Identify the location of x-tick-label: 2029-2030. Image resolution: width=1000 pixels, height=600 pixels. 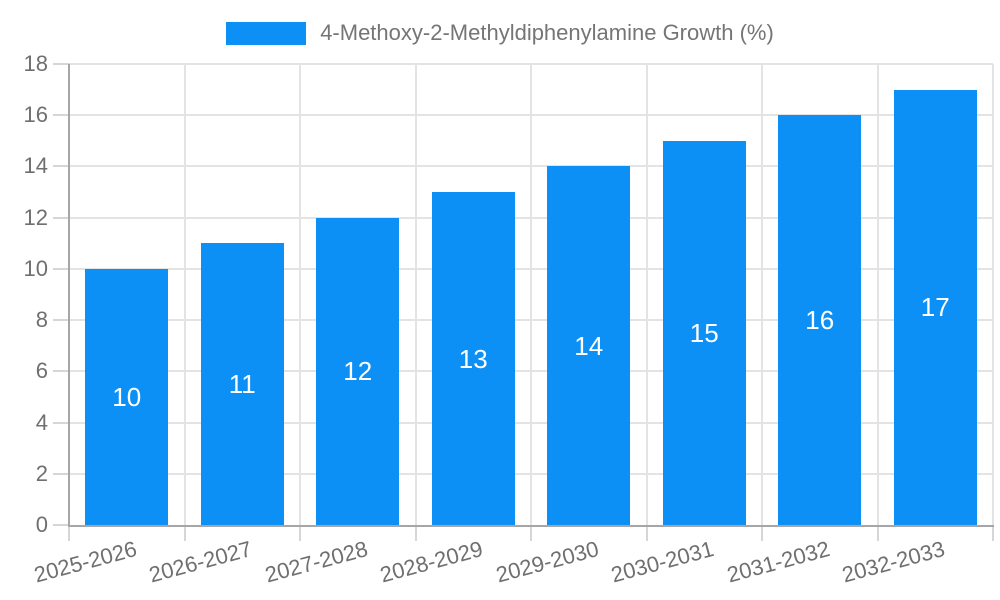
(546, 562).